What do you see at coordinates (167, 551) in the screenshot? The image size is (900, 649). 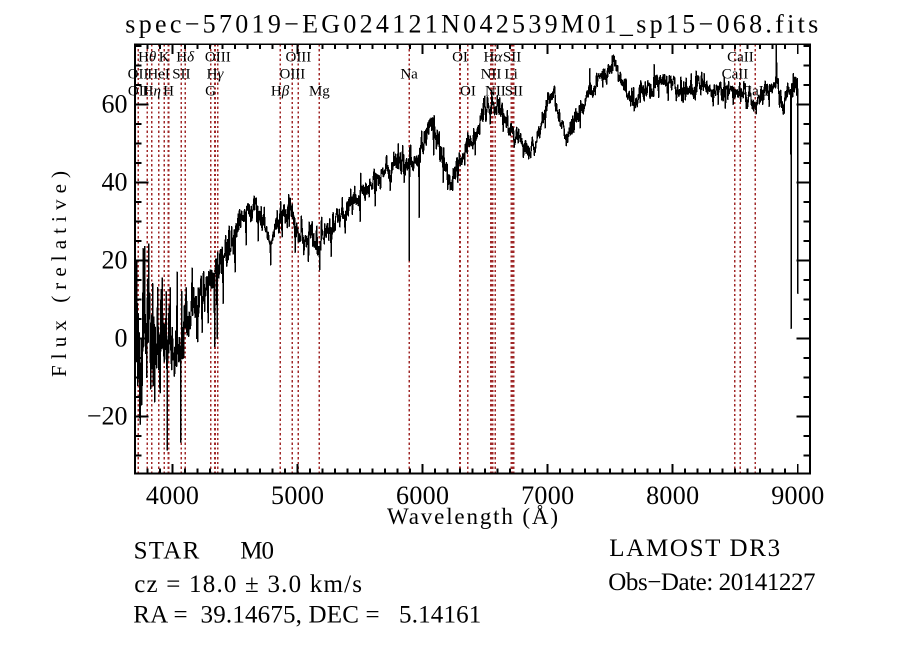 I see `svg-text: STAR` at bounding box center [167, 551].